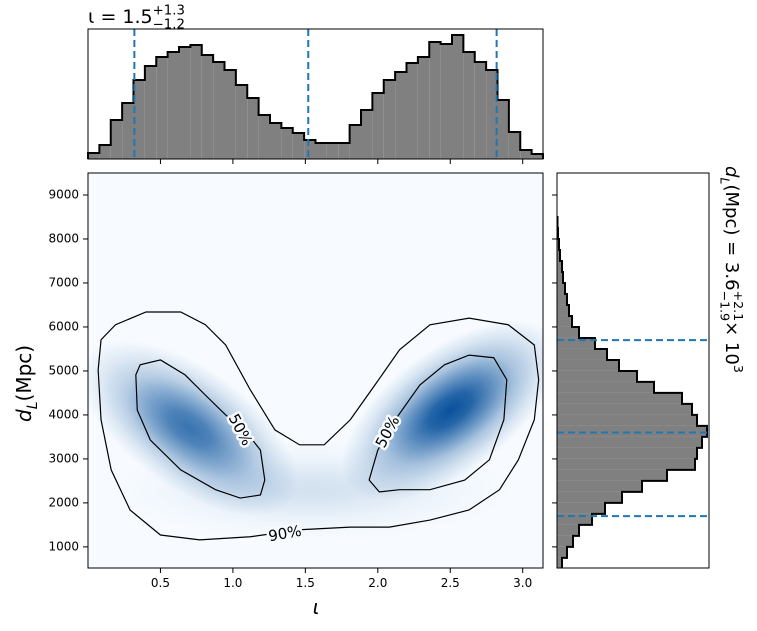 The height and width of the screenshot is (631, 757). Describe the element at coordinates (731, 237) in the screenshot. I see `right-title-part: (Mpc) = 3.6` at that location.